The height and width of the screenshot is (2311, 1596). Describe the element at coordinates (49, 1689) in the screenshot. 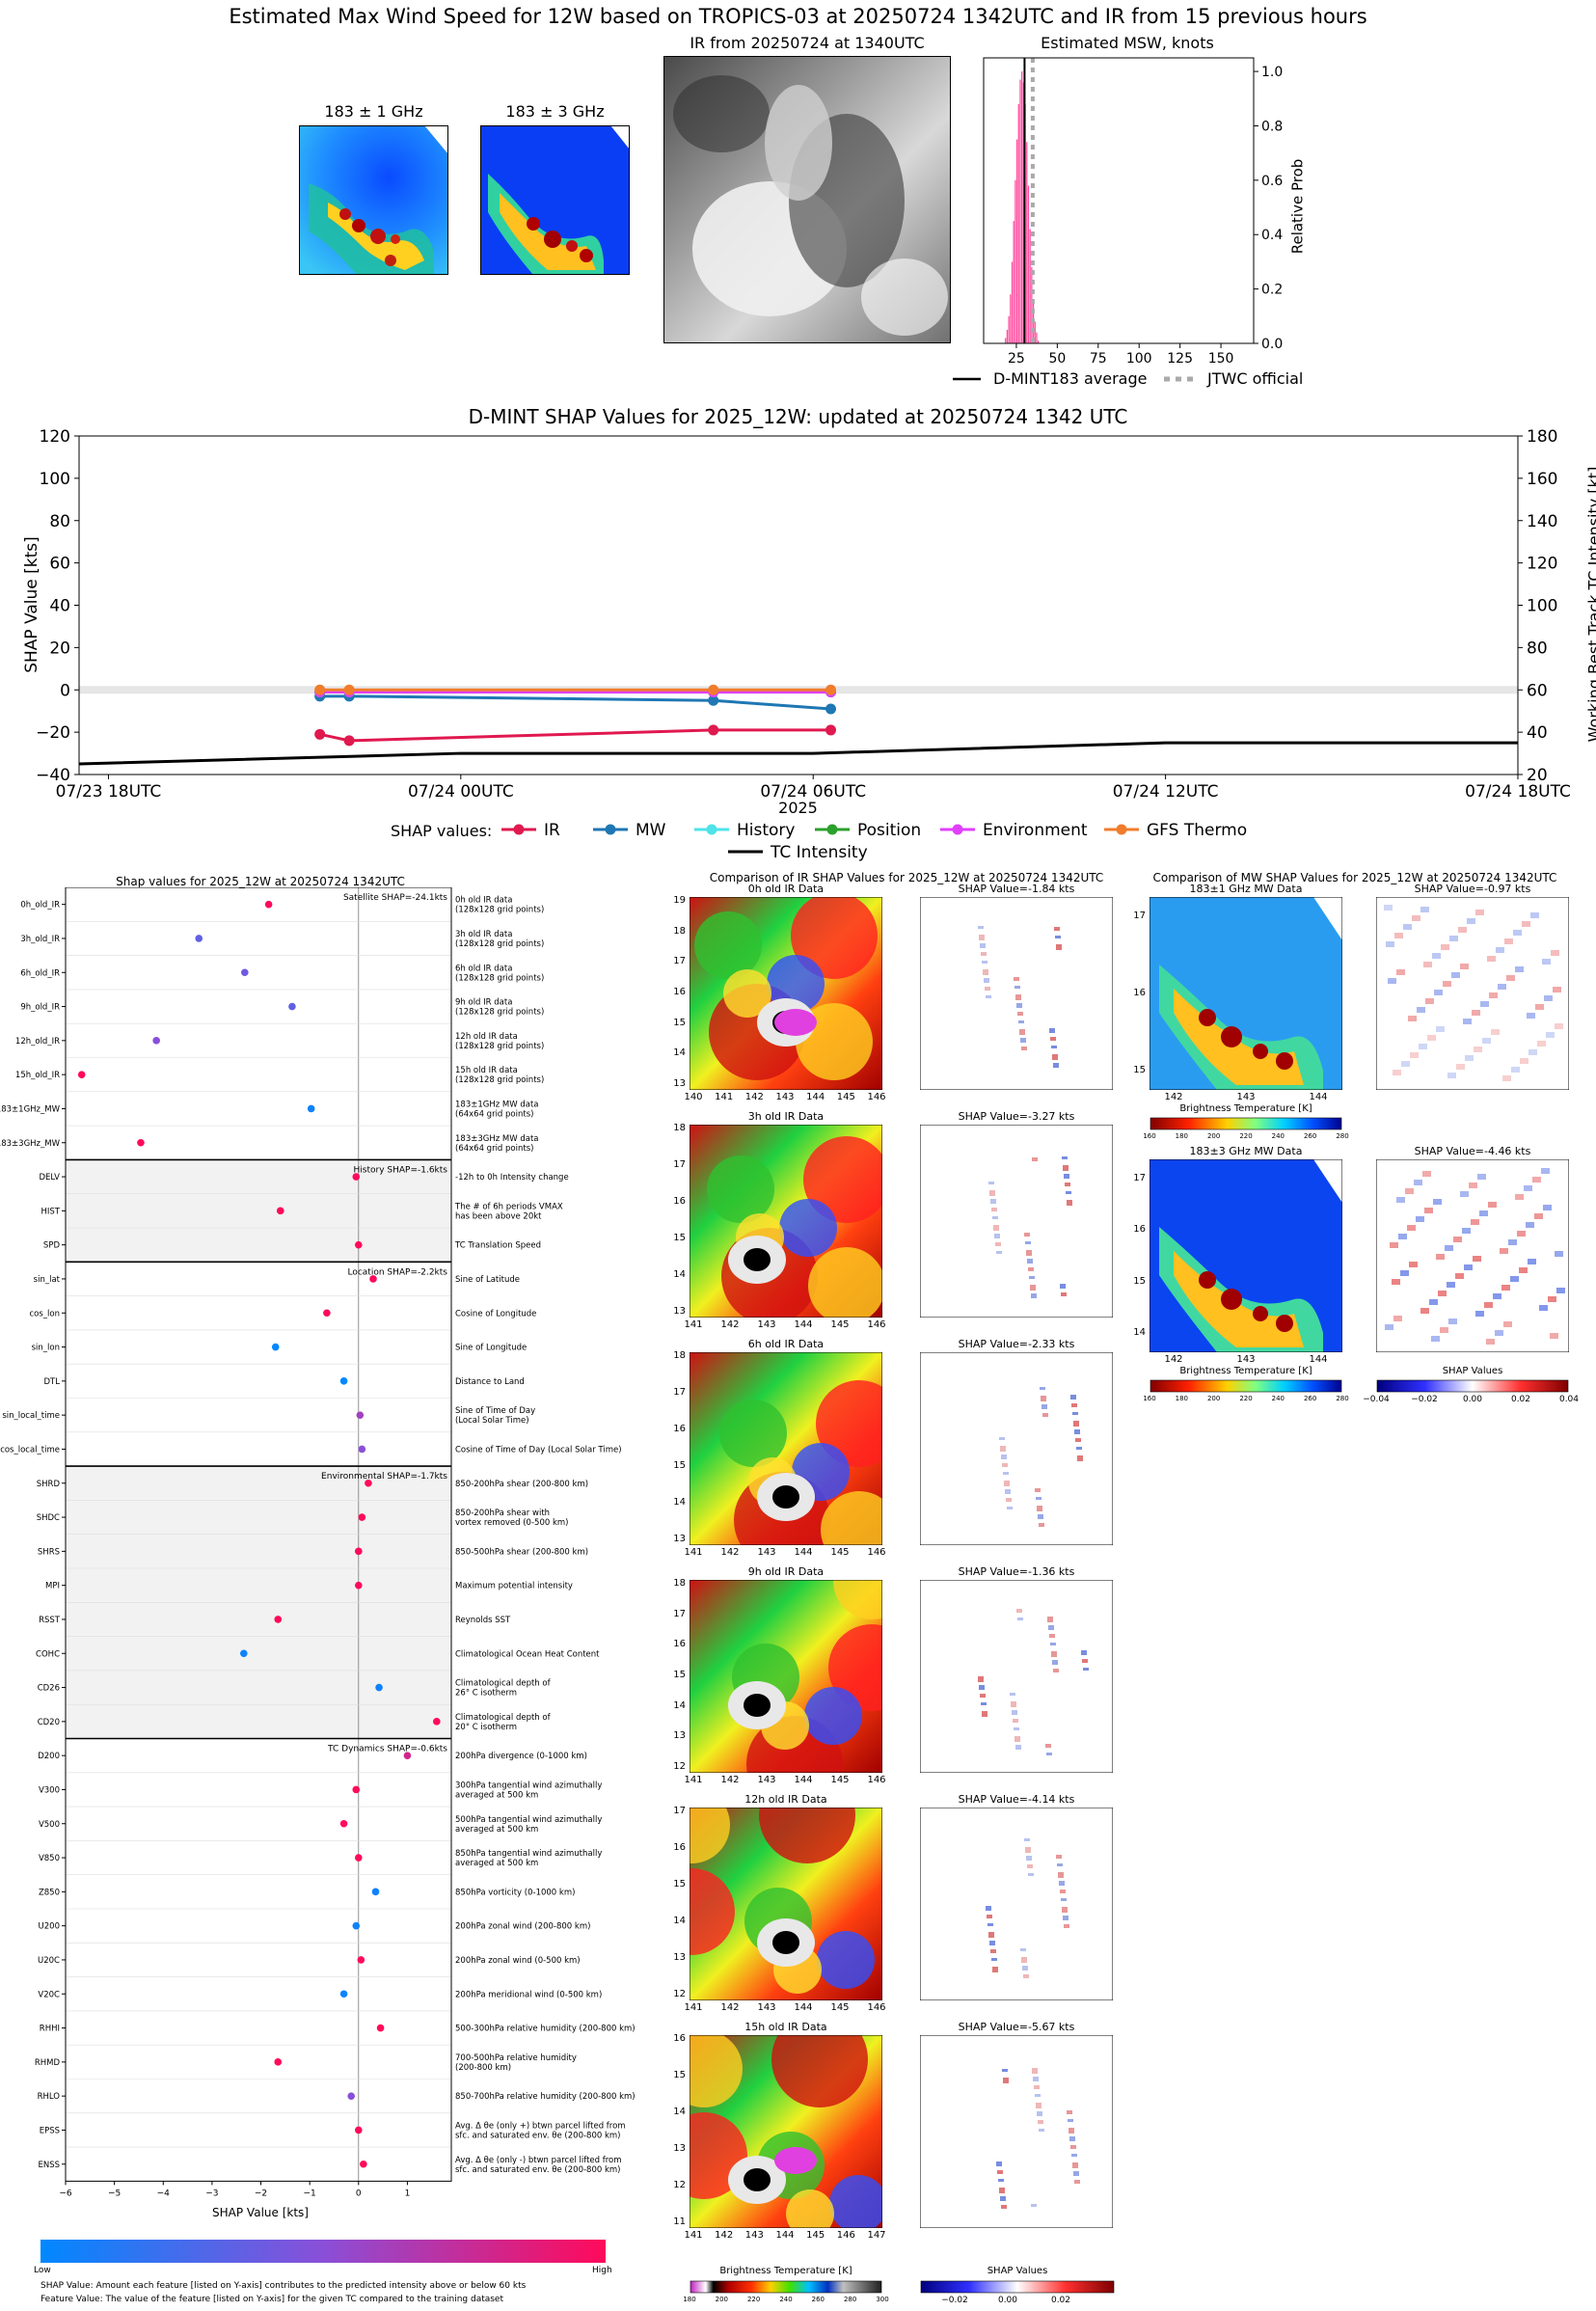

I see `feature-name: CD26` at that location.